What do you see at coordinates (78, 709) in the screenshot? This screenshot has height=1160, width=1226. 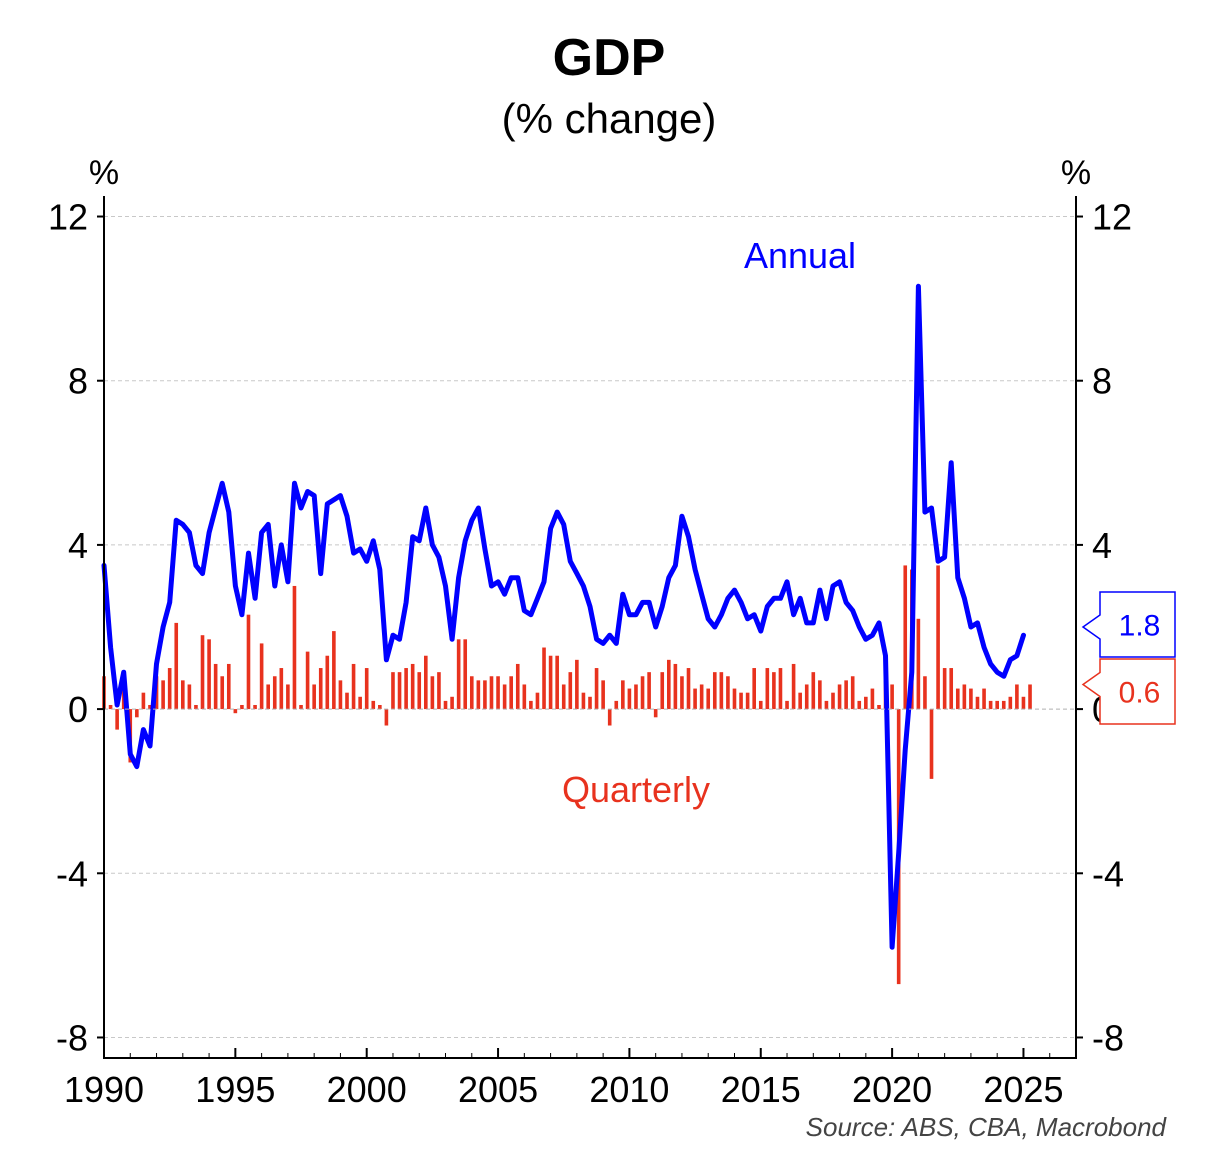 I see `y-tick-left-0: 0` at bounding box center [78, 709].